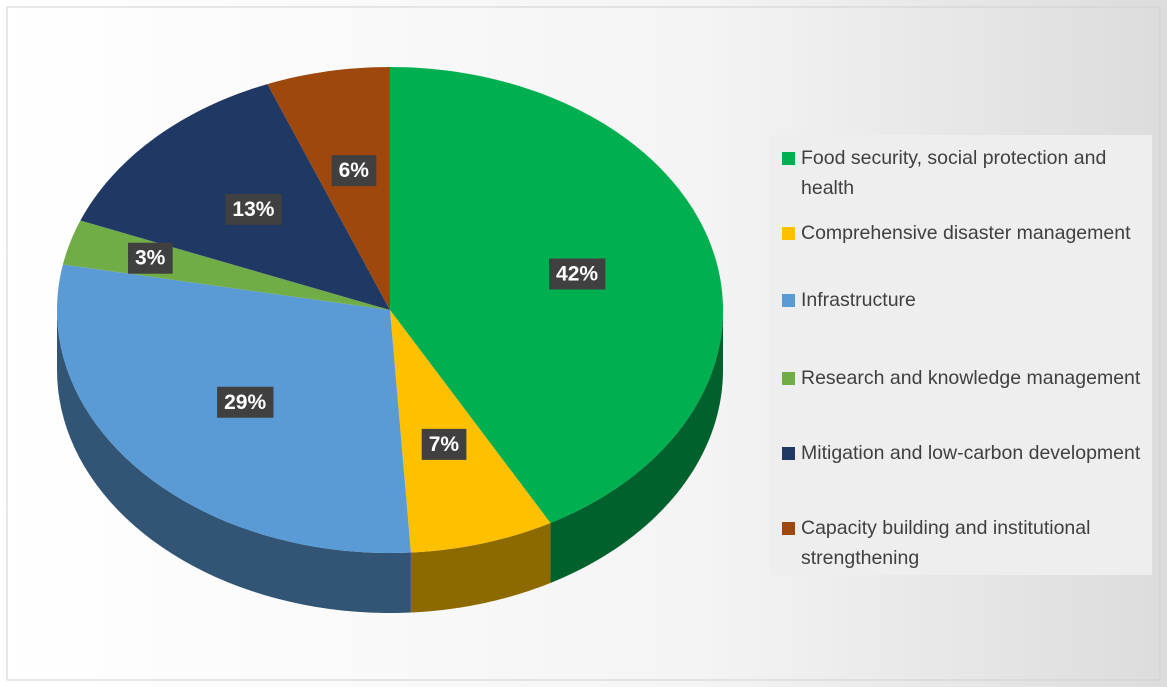 This screenshot has height=687, width=1167. I want to click on data-label-text: 7%, so click(444, 444).